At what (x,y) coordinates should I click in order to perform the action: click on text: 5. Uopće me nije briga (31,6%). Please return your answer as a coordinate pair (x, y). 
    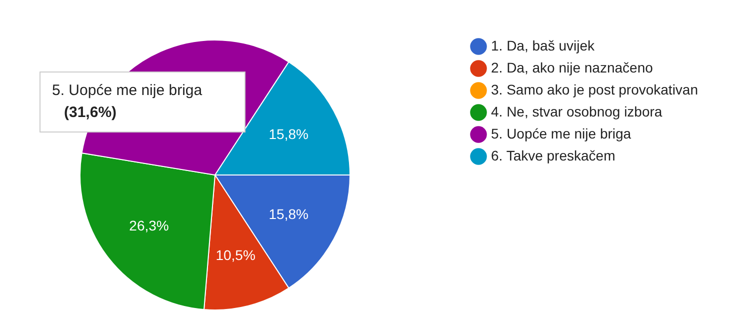
    Looking at the image, I should click on (127, 101).